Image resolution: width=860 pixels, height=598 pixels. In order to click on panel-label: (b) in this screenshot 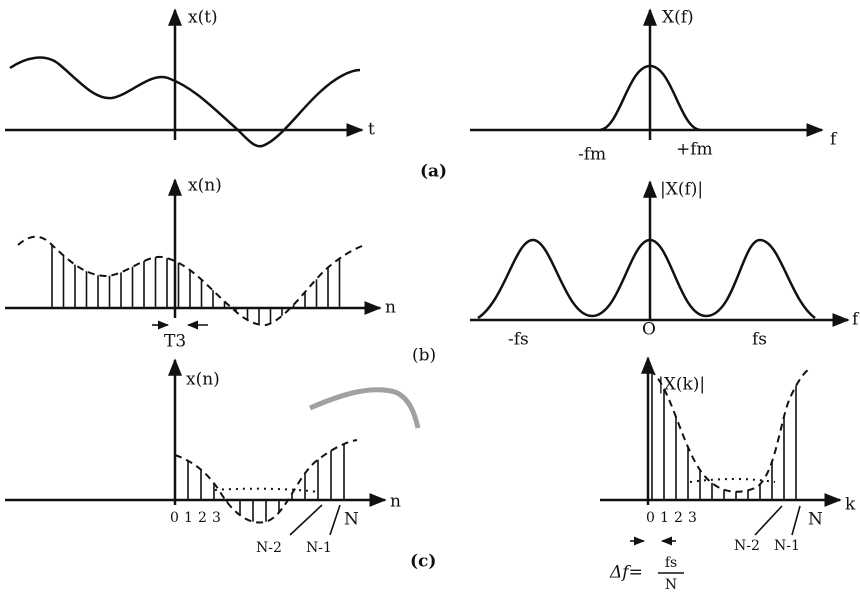, I will do `click(424, 356)`.